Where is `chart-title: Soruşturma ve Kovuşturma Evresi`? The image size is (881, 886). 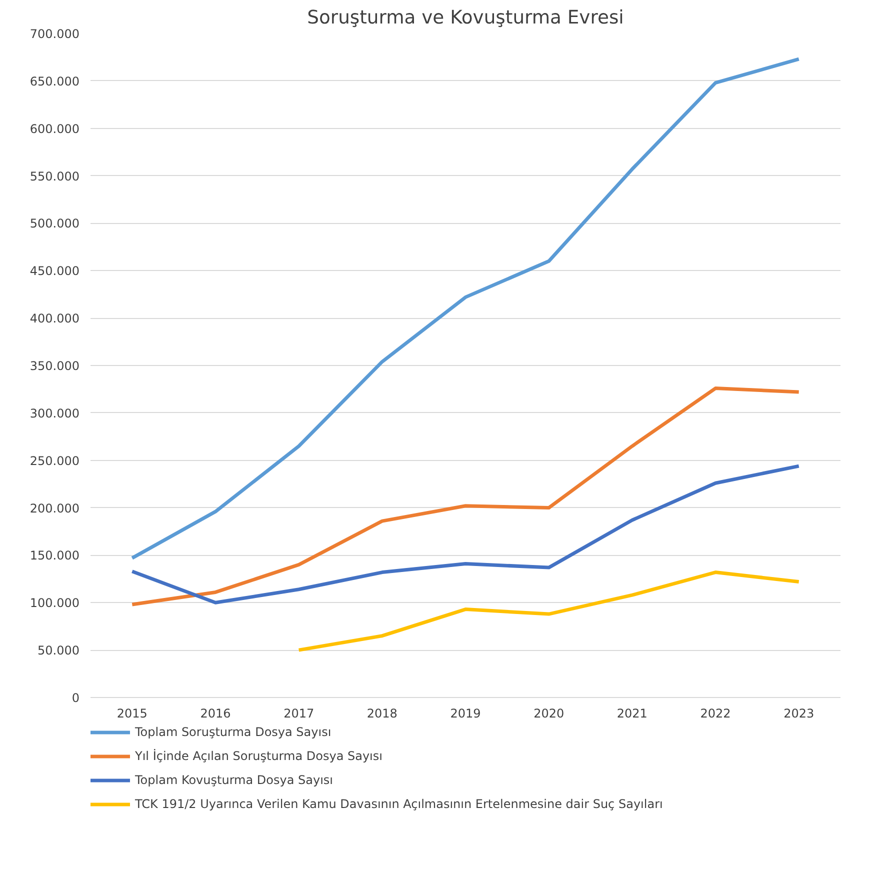
chart-title: Soruşturma ve Kovuşturma Evresi is located at coordinates (465, 18).